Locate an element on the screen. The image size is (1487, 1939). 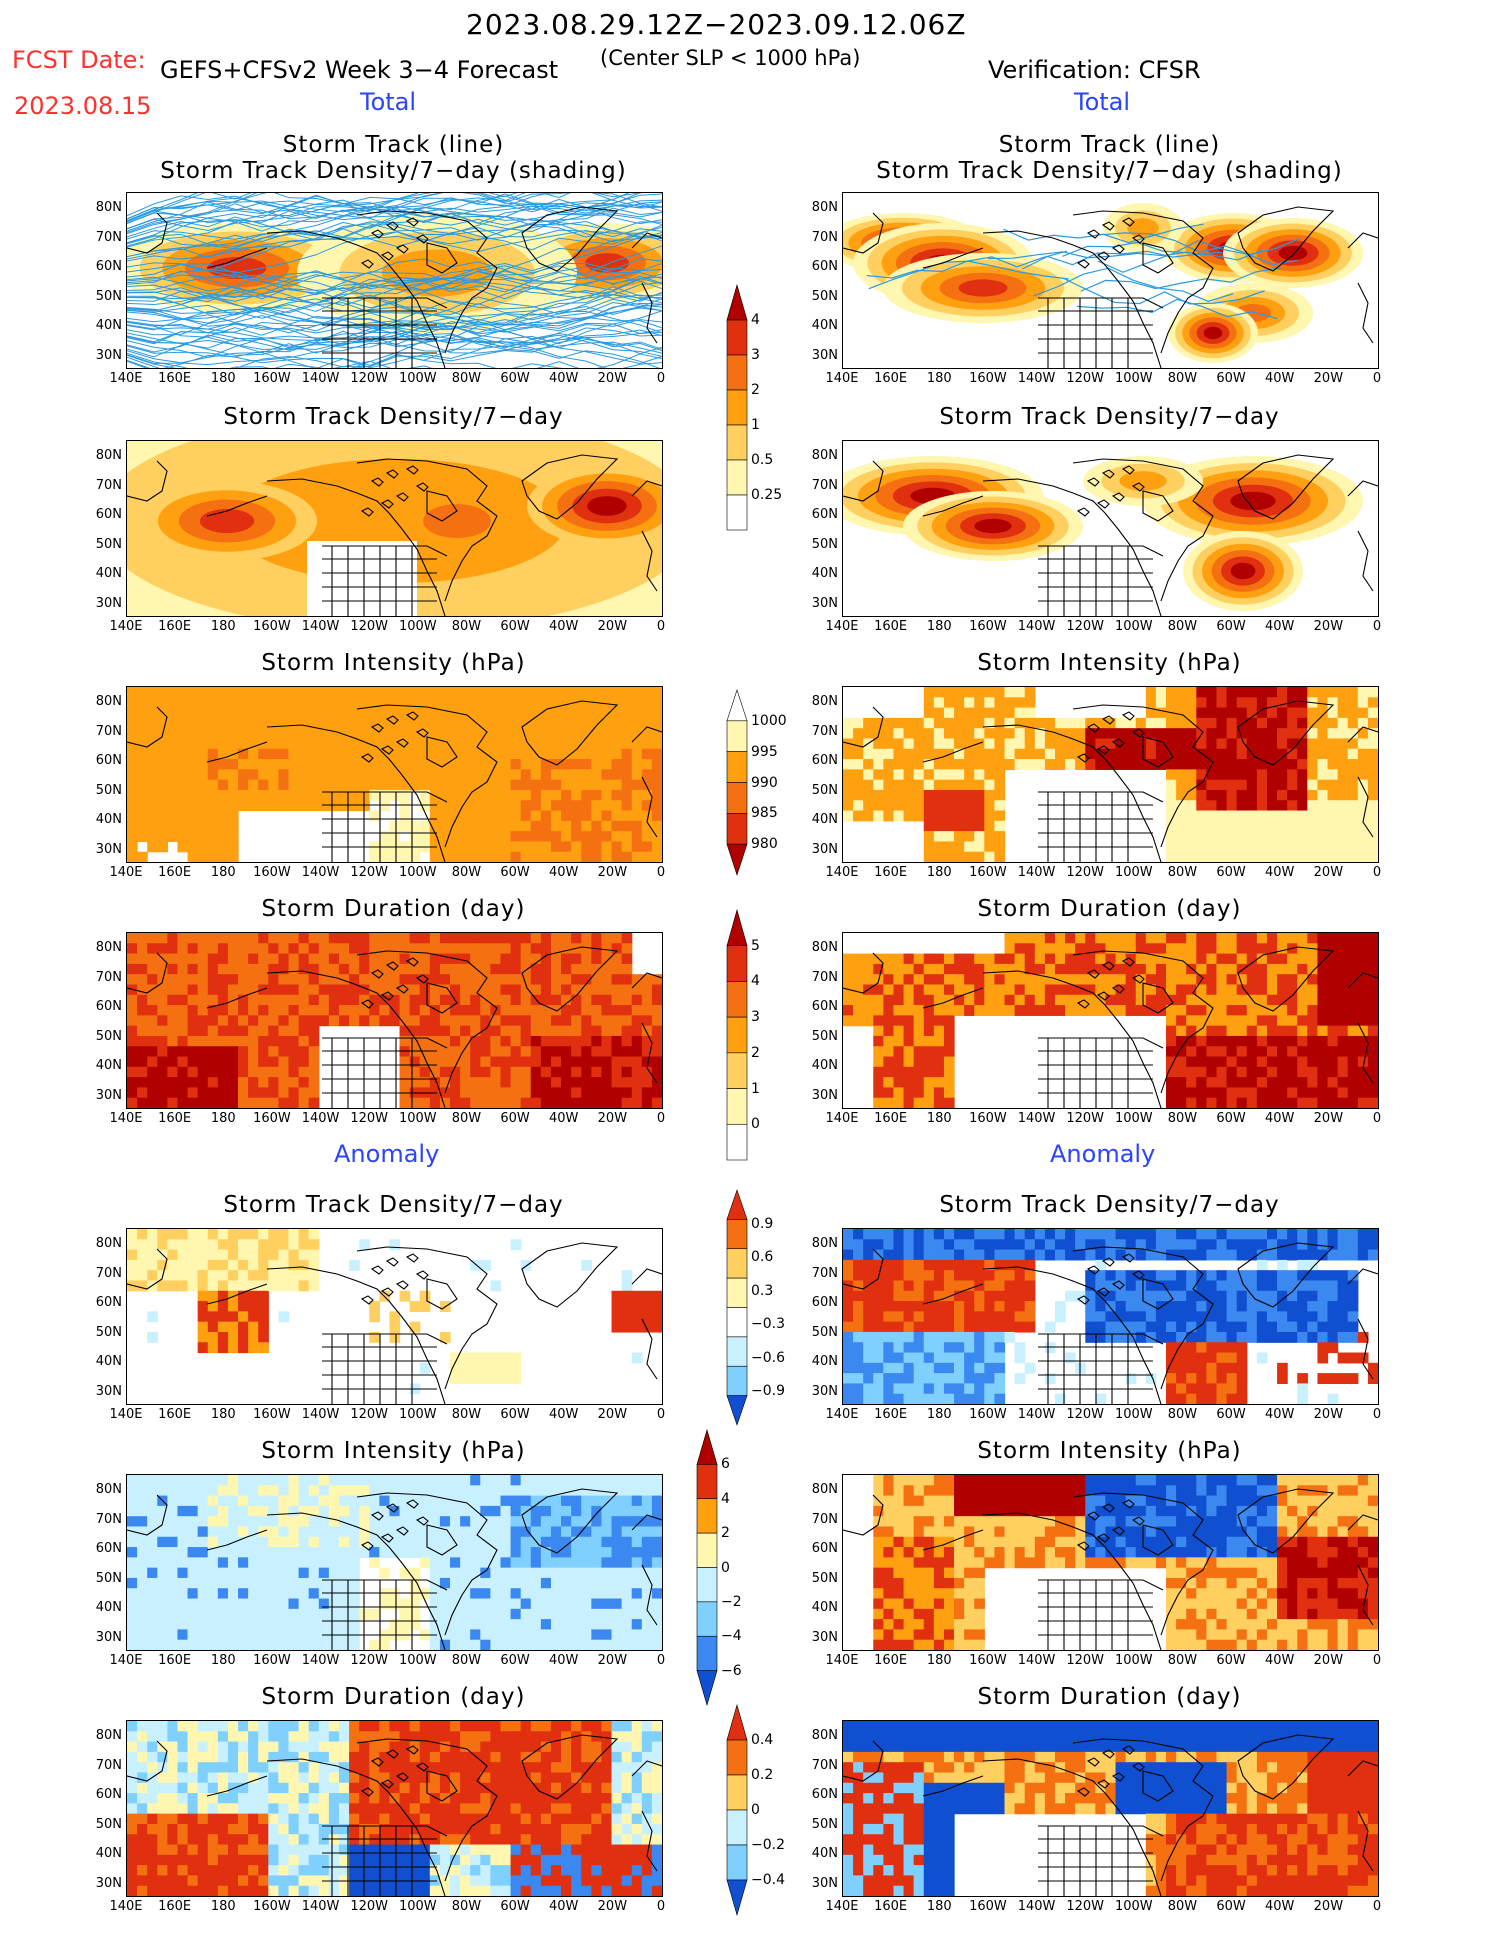
title-duration-left: Storm Duration (day) is located at coordinates (393, 909).